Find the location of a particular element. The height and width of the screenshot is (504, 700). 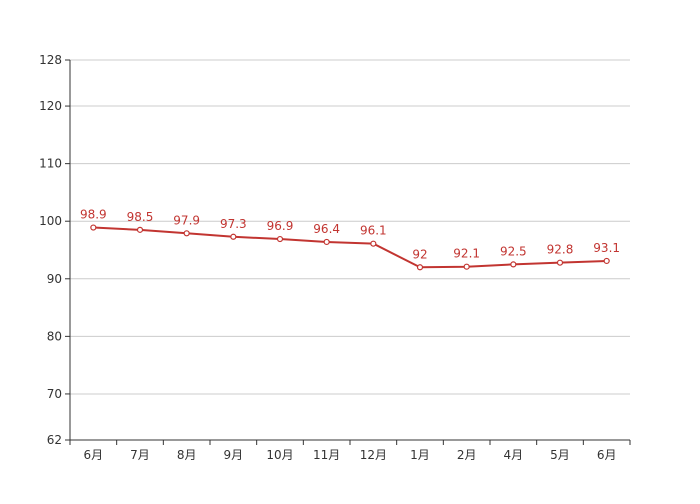

x-tick-label: 10月 is located at coordinates (279, 455).